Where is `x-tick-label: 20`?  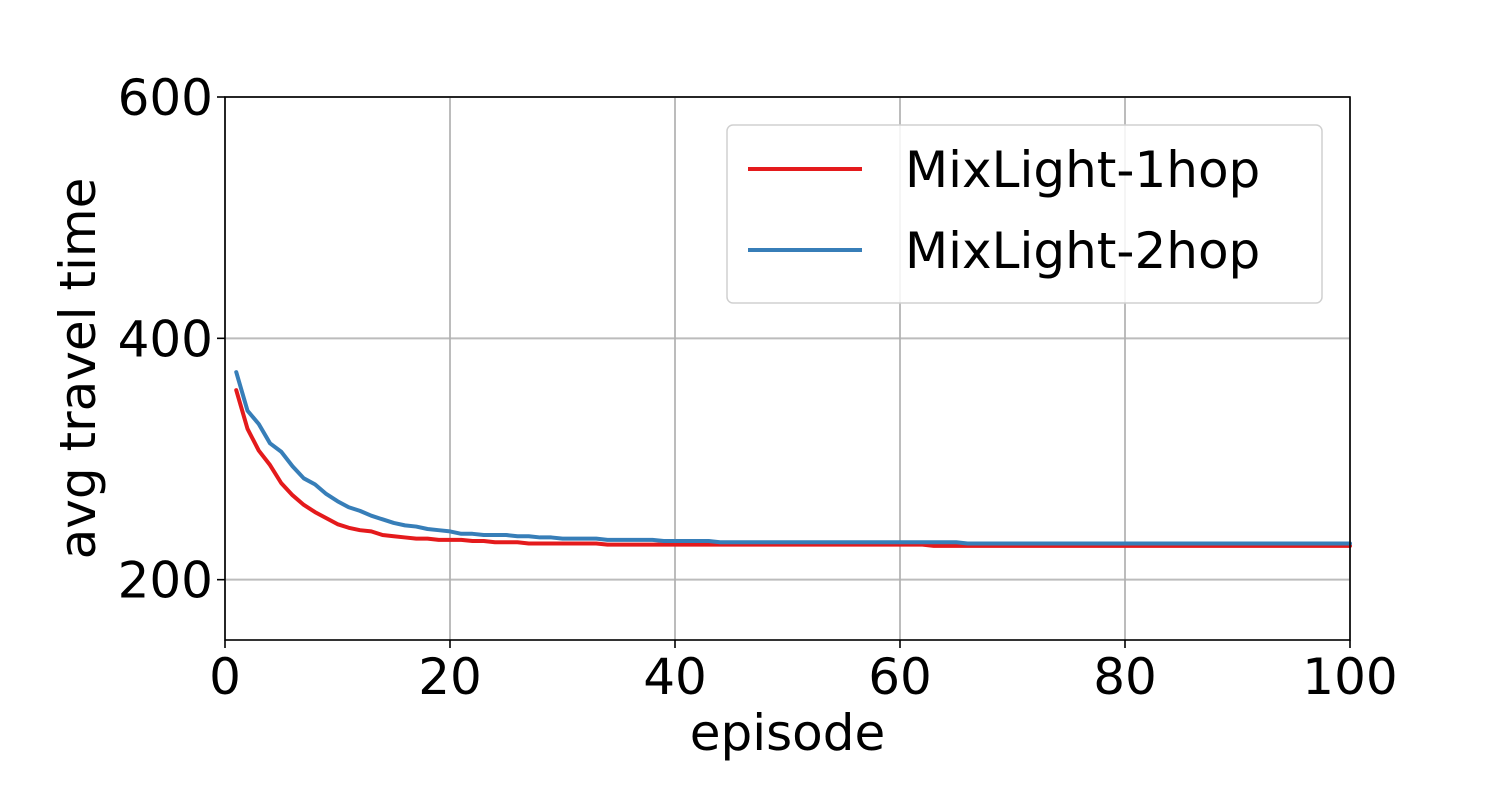
x-tick-label: 20 is located at coordinates (450, 677).